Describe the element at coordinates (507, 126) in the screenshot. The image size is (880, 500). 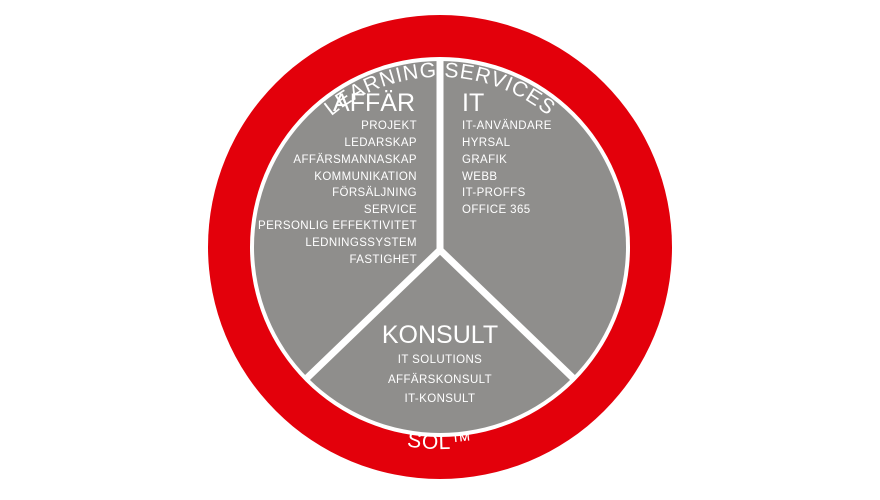
I see `it-item: IT-ANVÄNDARE` at that location.